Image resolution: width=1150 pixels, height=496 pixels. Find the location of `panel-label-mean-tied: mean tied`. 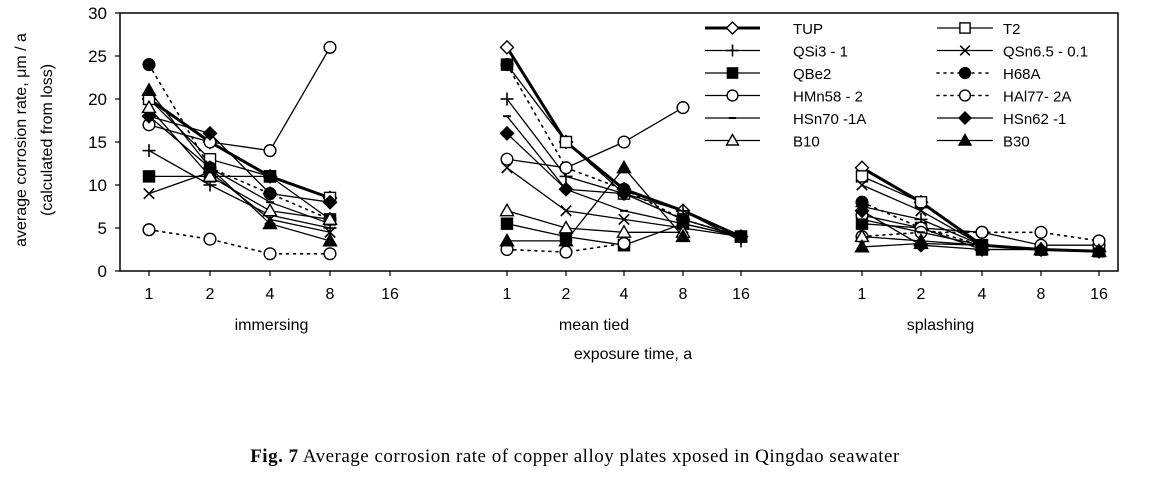

panel-label-mean-tied: mean tied is located at coordinates (594, 325).